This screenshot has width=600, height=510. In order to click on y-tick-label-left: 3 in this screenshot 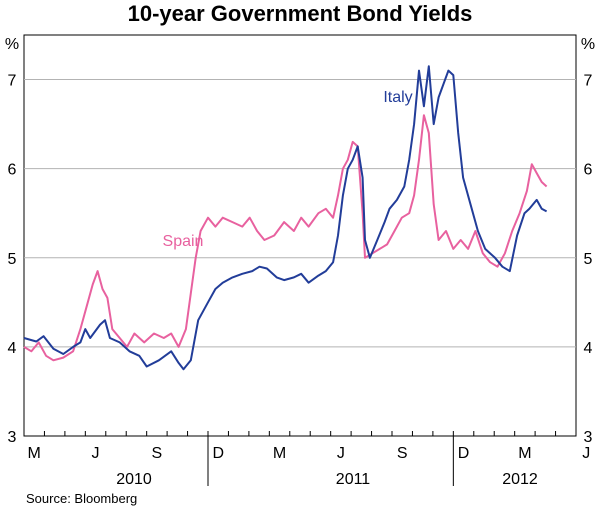, I will do `click(12, 437)`.